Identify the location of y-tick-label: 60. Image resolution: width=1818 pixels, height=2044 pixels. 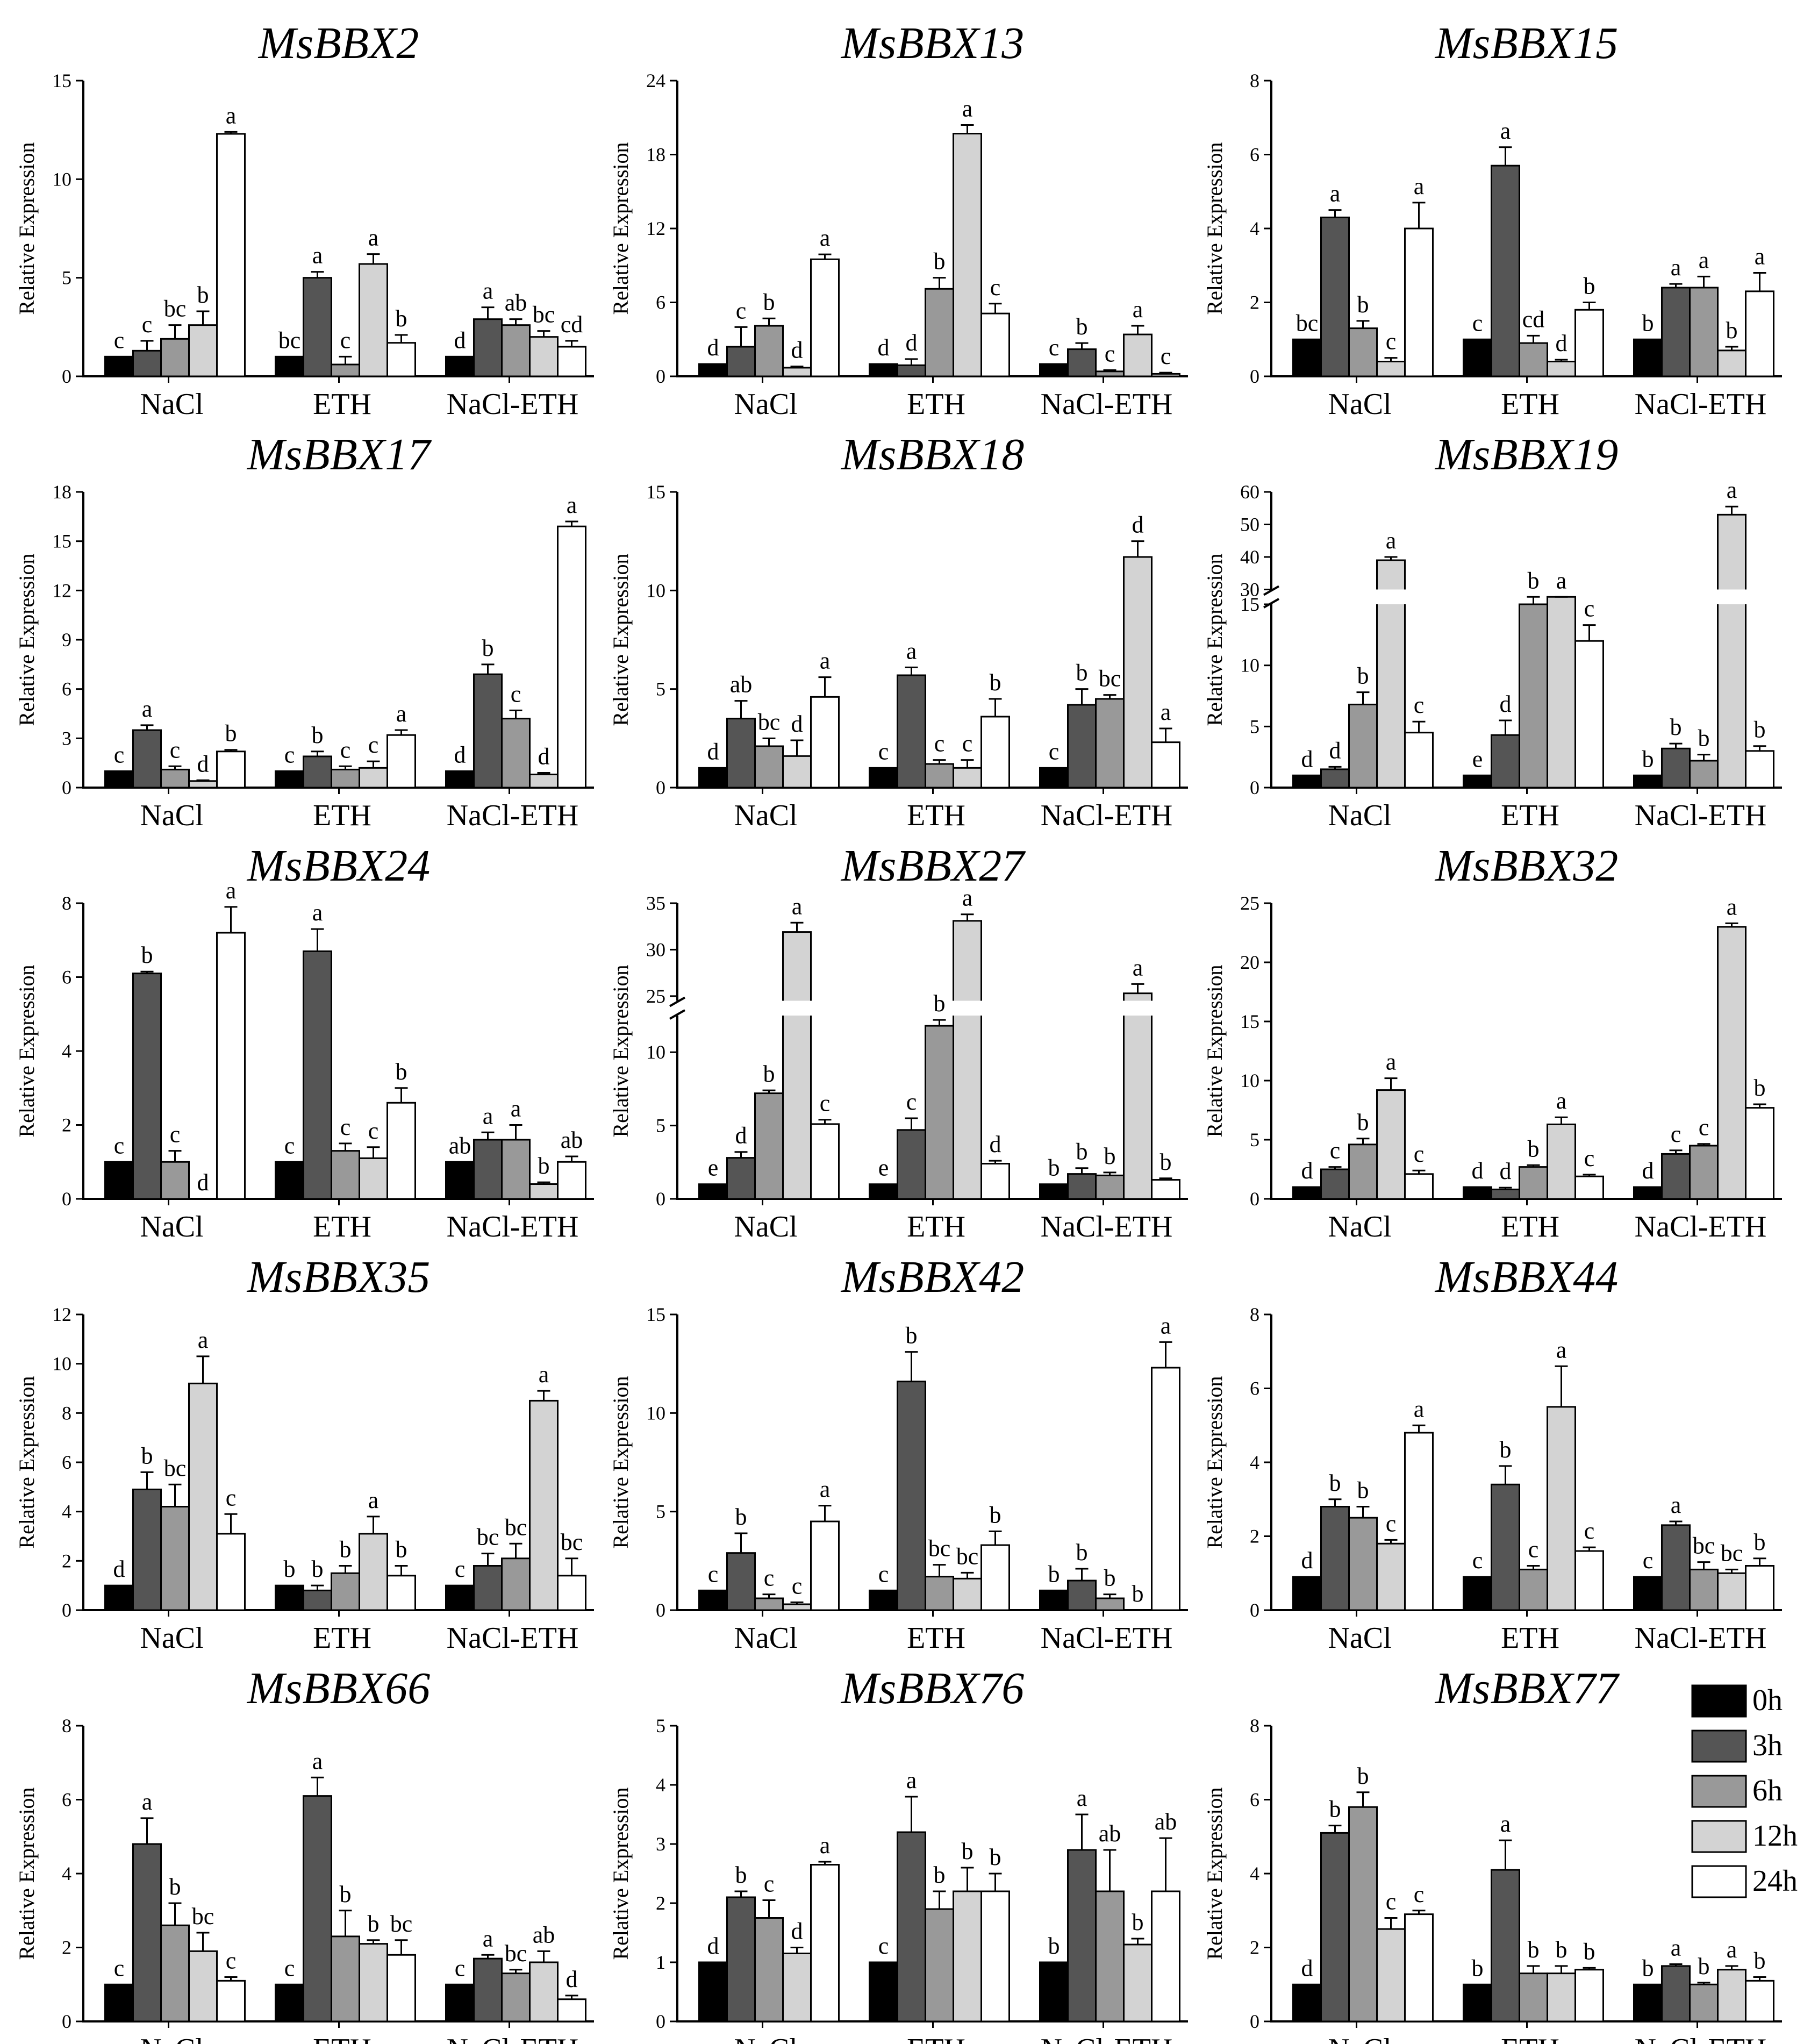
(1249, 492).